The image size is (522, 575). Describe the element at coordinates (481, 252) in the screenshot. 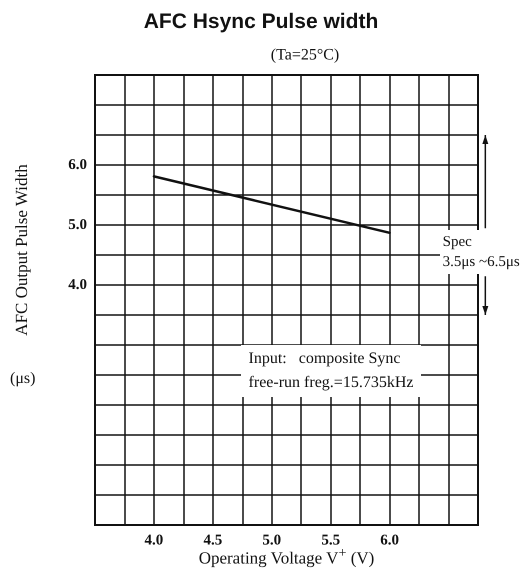

I see `annotation: Spec 3.5μs ~6.5μs` at that location.